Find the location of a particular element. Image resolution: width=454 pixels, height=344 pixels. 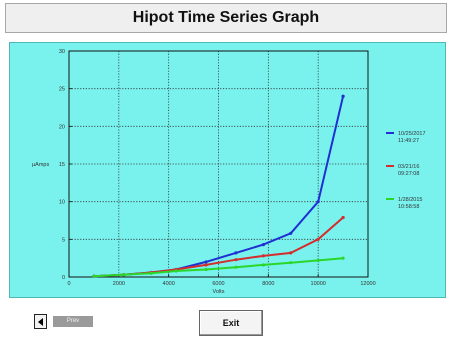

prev-label: Prev is located at coordinates (73, 321).